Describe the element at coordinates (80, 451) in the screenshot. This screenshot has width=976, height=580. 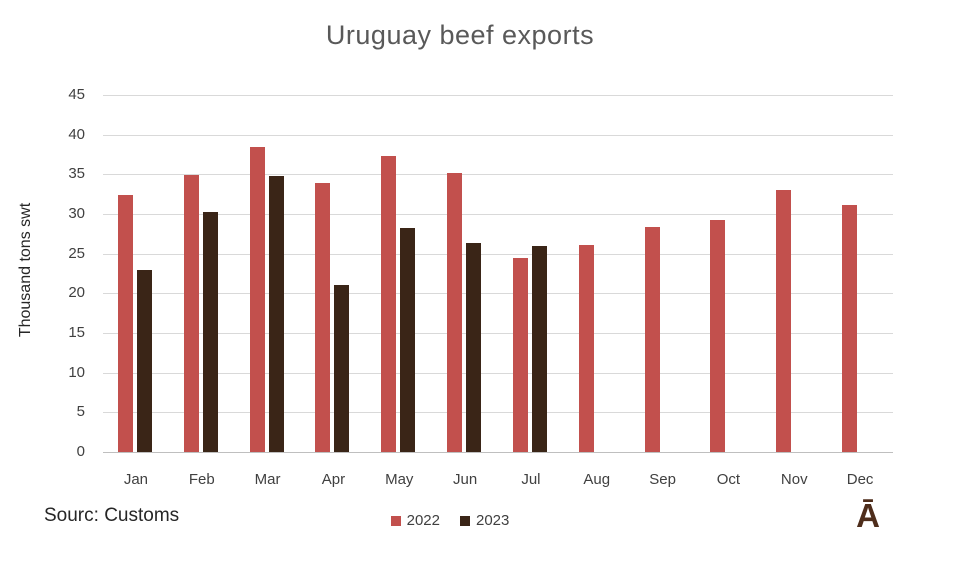
I see `y-tick-label-0: 0` at that location.